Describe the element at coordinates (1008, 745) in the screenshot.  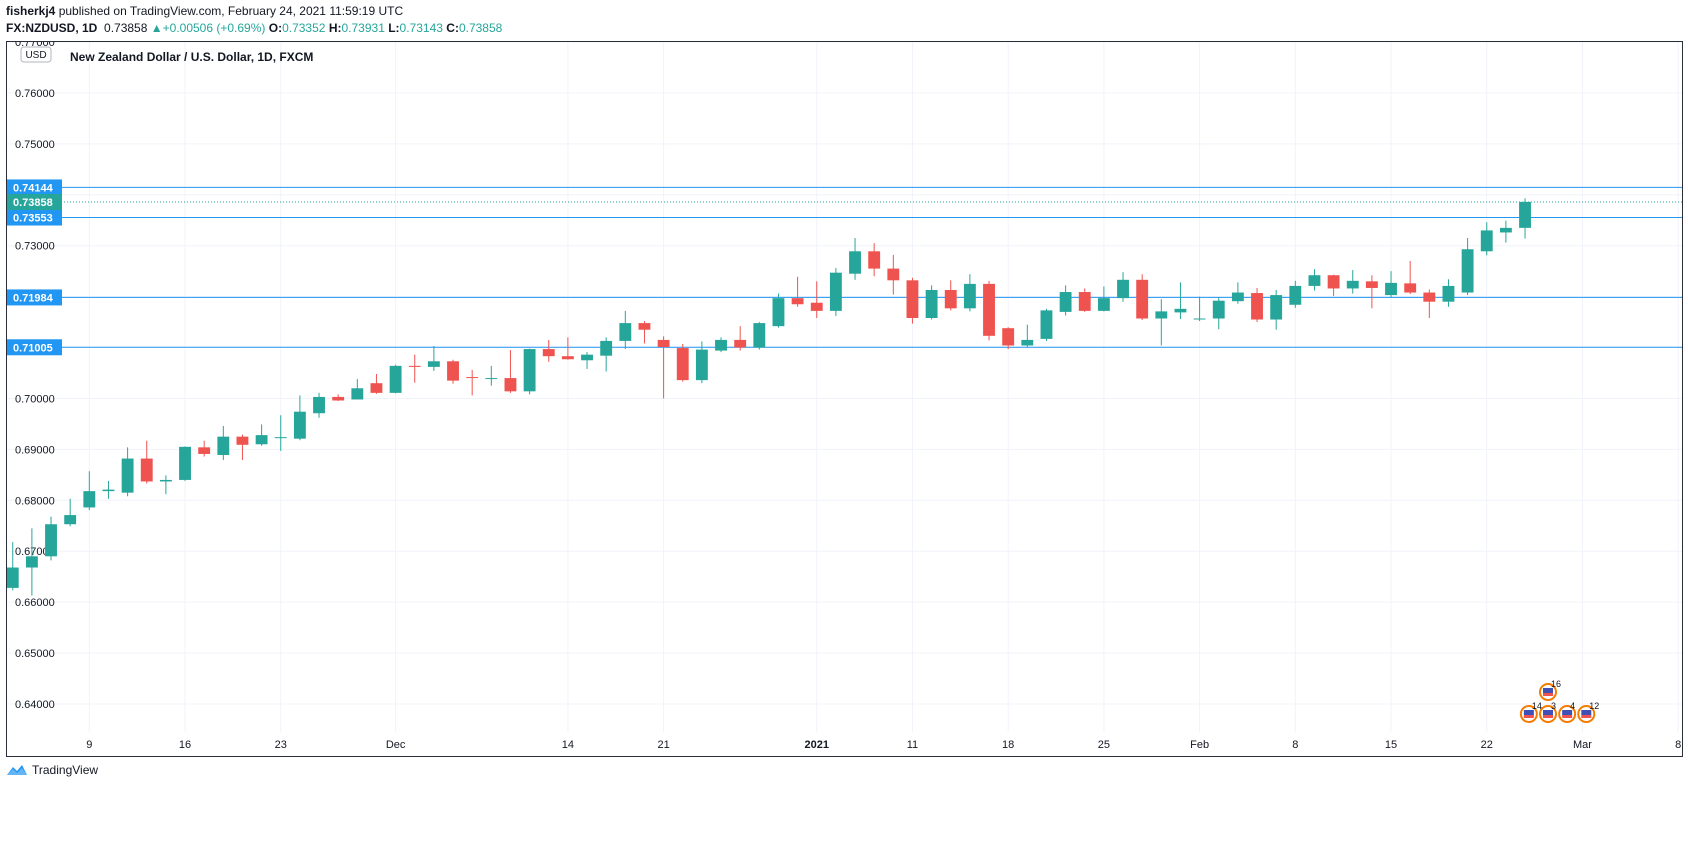
I see `x-tick-label: 18` at that location.